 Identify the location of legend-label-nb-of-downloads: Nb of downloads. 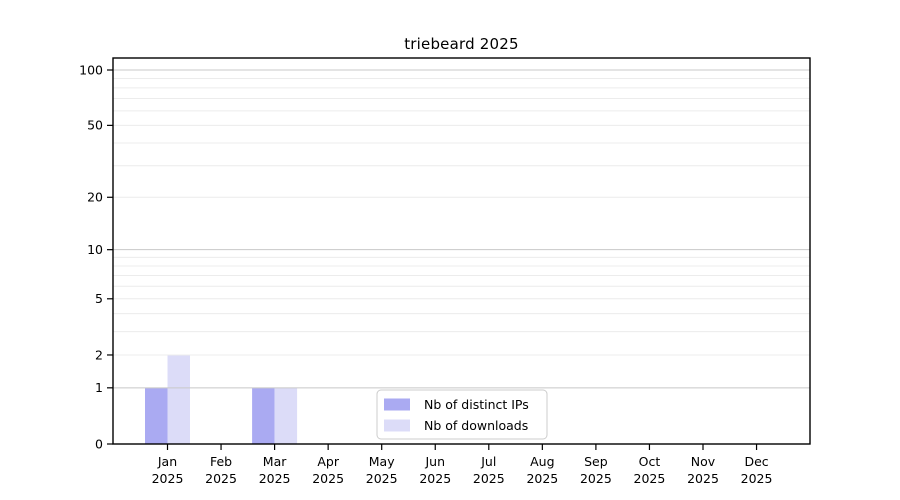
(476, 425).